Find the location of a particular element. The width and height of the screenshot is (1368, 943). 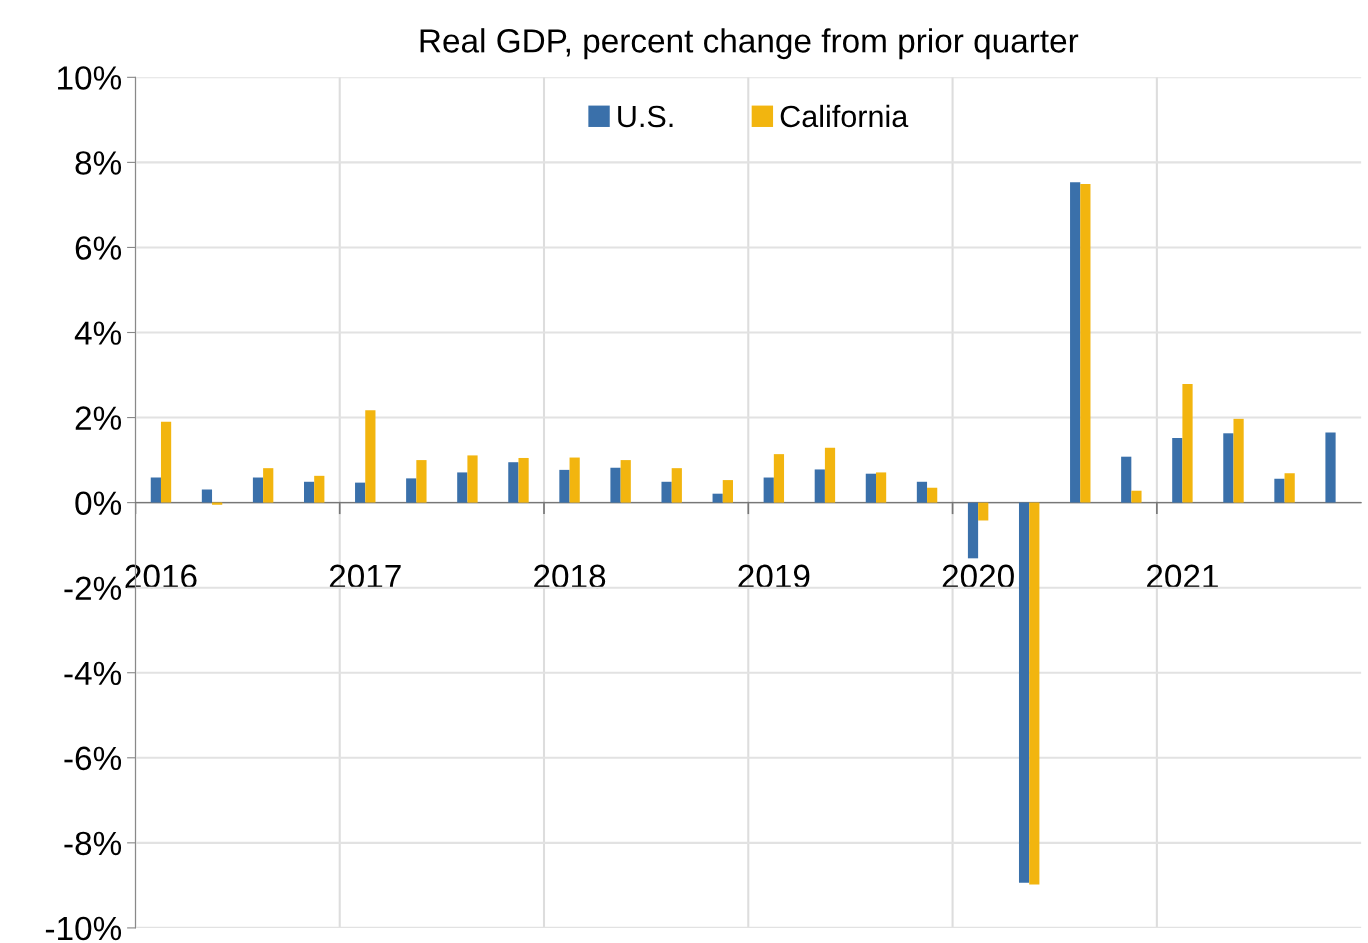

y-tick-label: -4% is located at coordinates (93, 673).